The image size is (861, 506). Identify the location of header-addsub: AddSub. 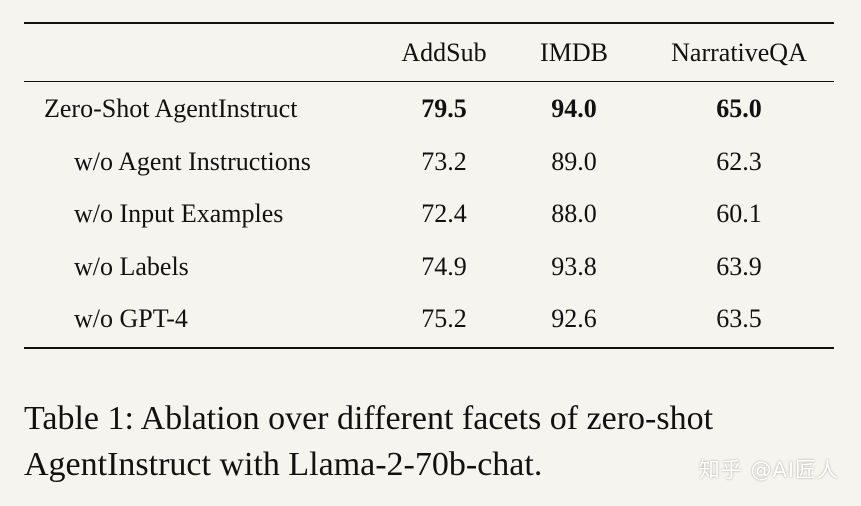
(444, 52).